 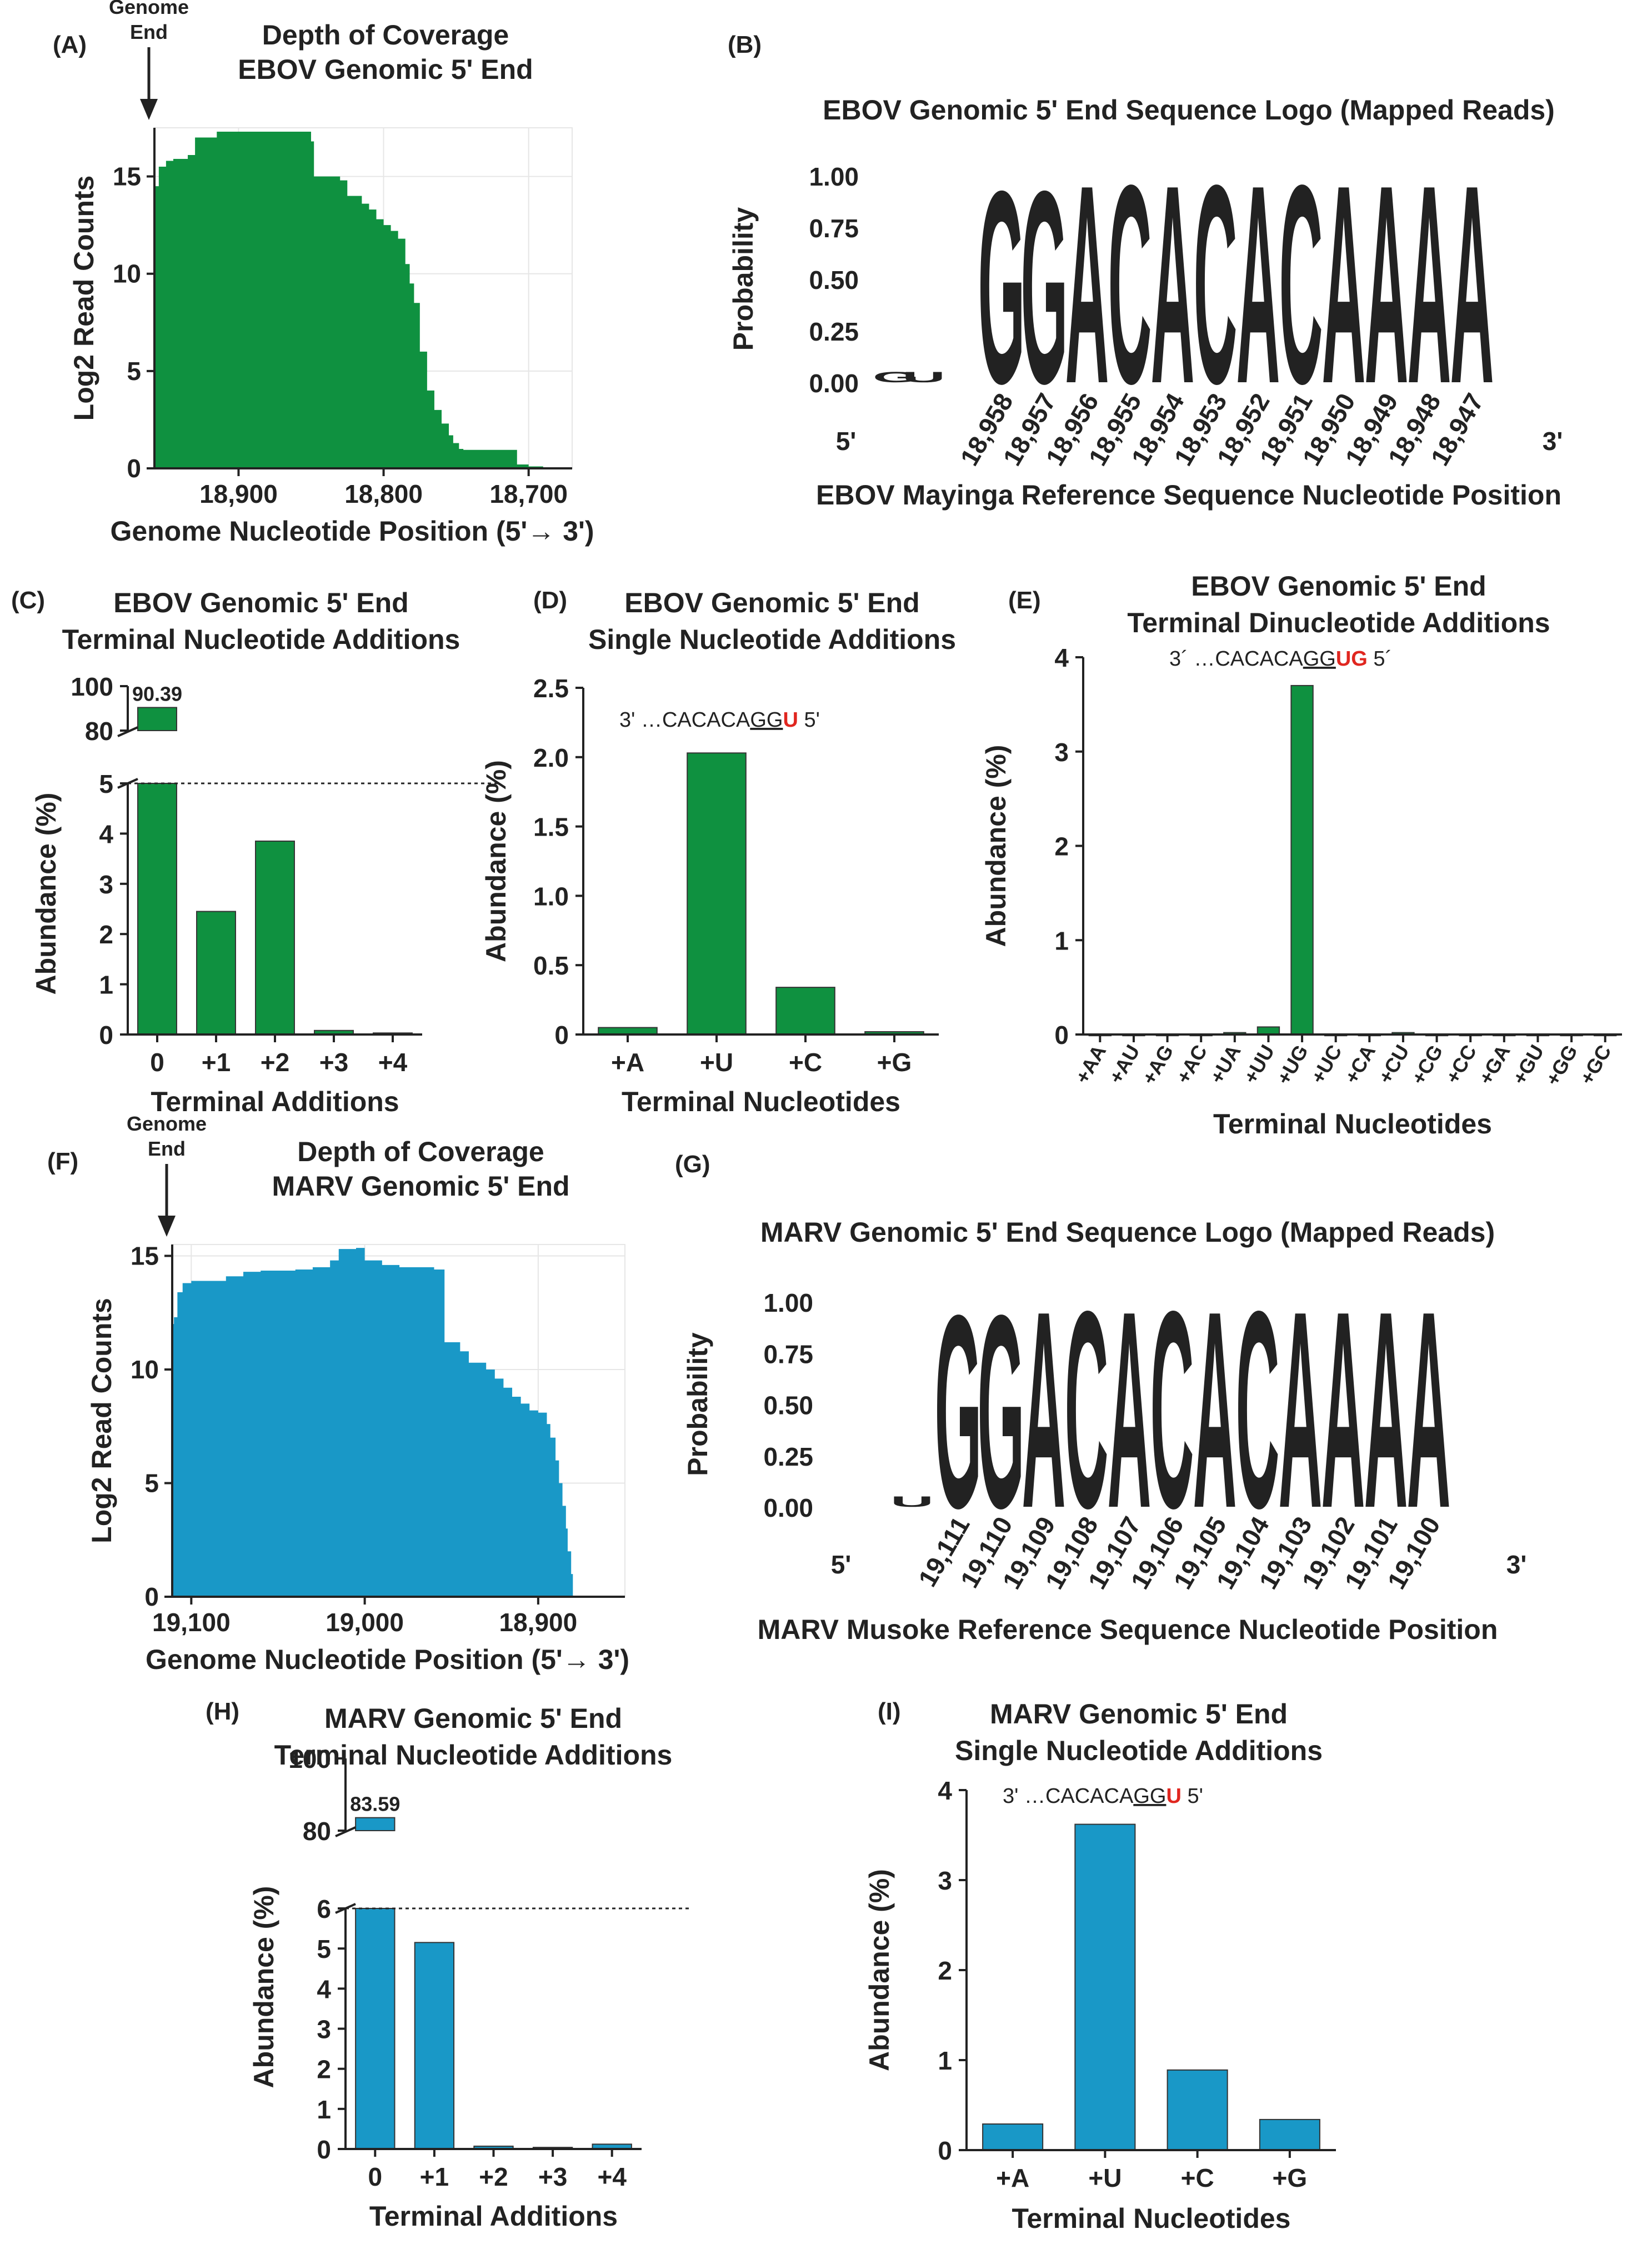 What do you see at coordinates (275, 938) in the screenshot?
I see `chart-c-bar-+2` at bounding box center [275, 938].